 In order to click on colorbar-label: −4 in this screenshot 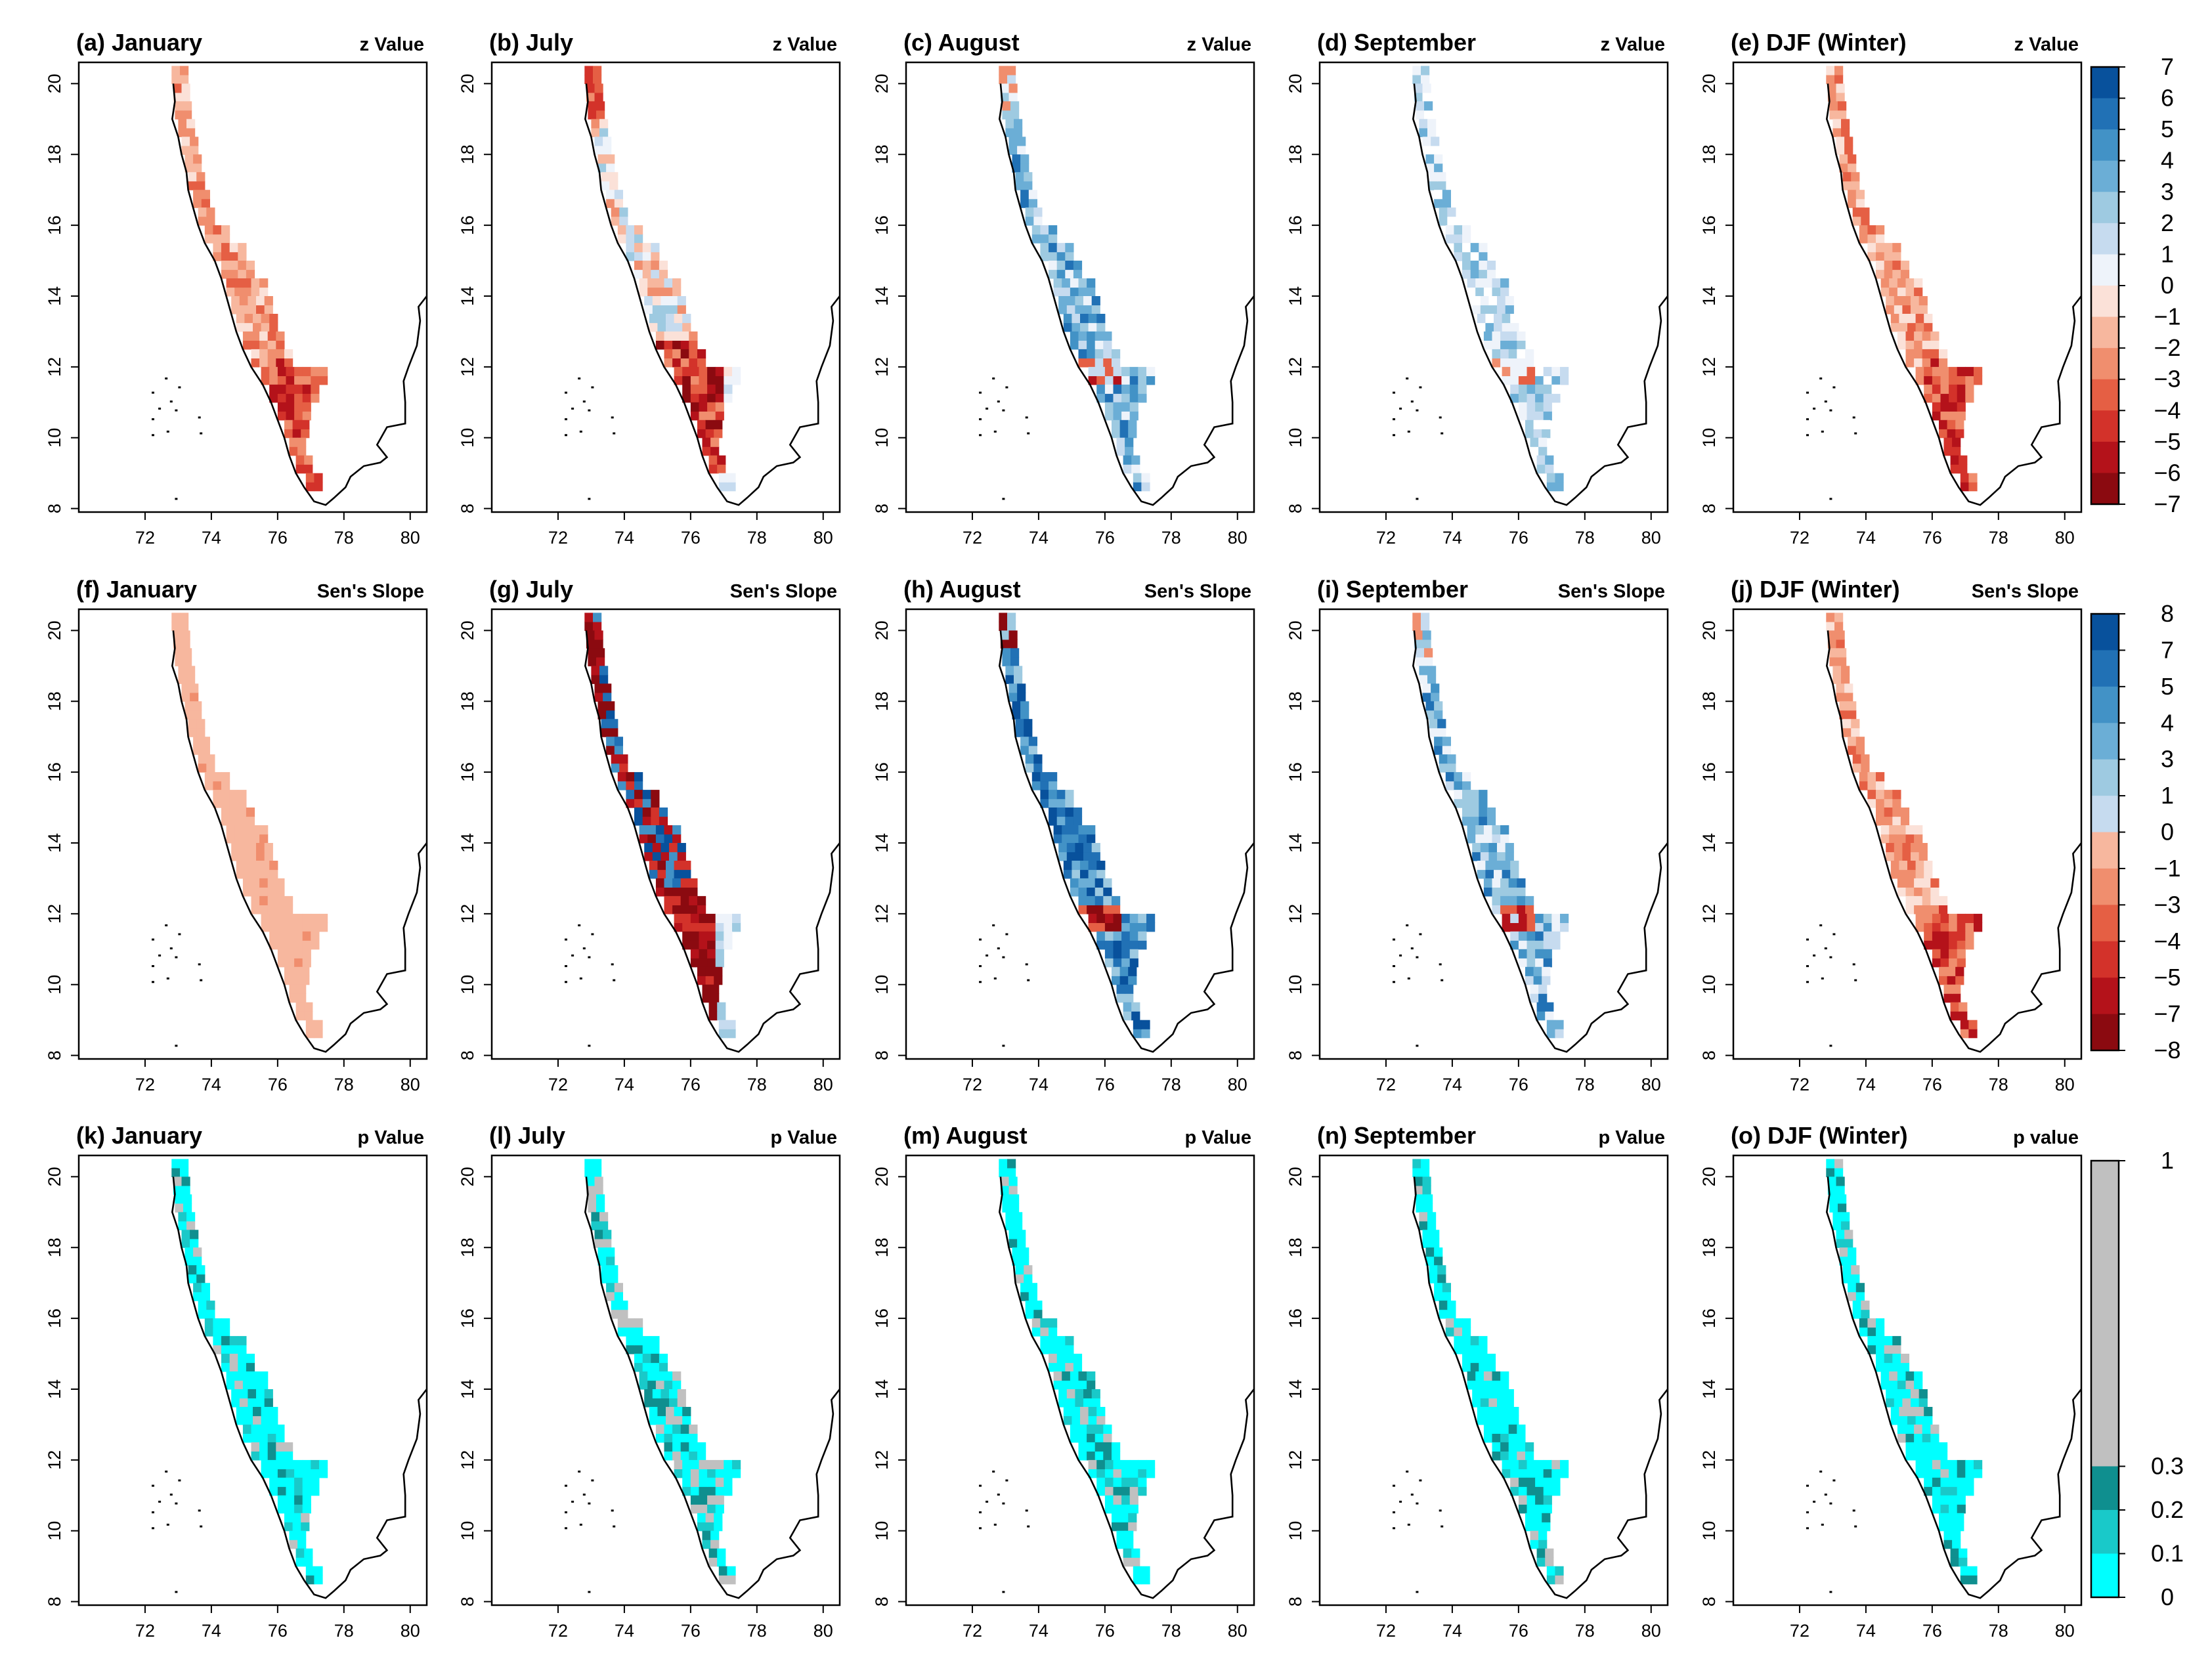, I will do `click(2167, 410)`.